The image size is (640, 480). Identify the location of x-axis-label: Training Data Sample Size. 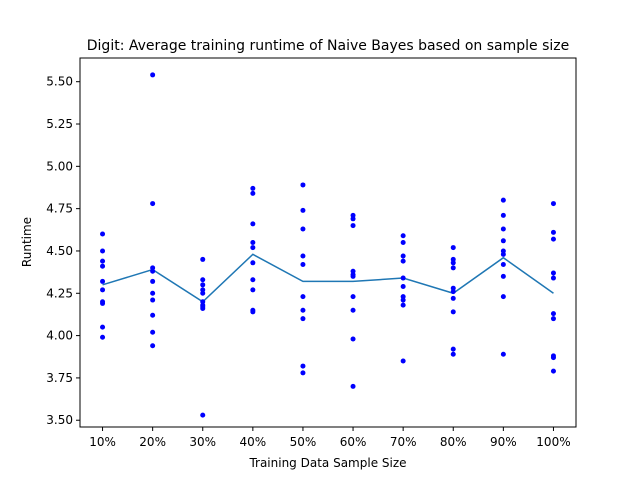
(327, 463).